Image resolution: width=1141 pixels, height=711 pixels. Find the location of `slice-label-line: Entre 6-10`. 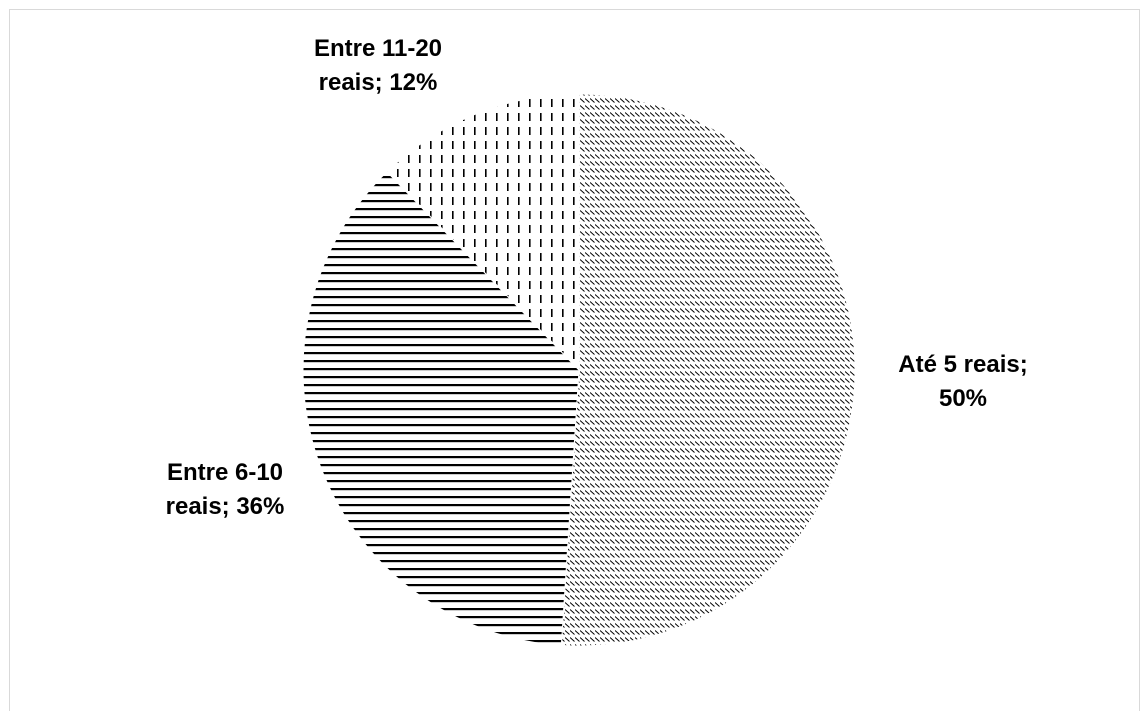

slice-label-line: Entre 6-10 is located at coordinates (225, 472).